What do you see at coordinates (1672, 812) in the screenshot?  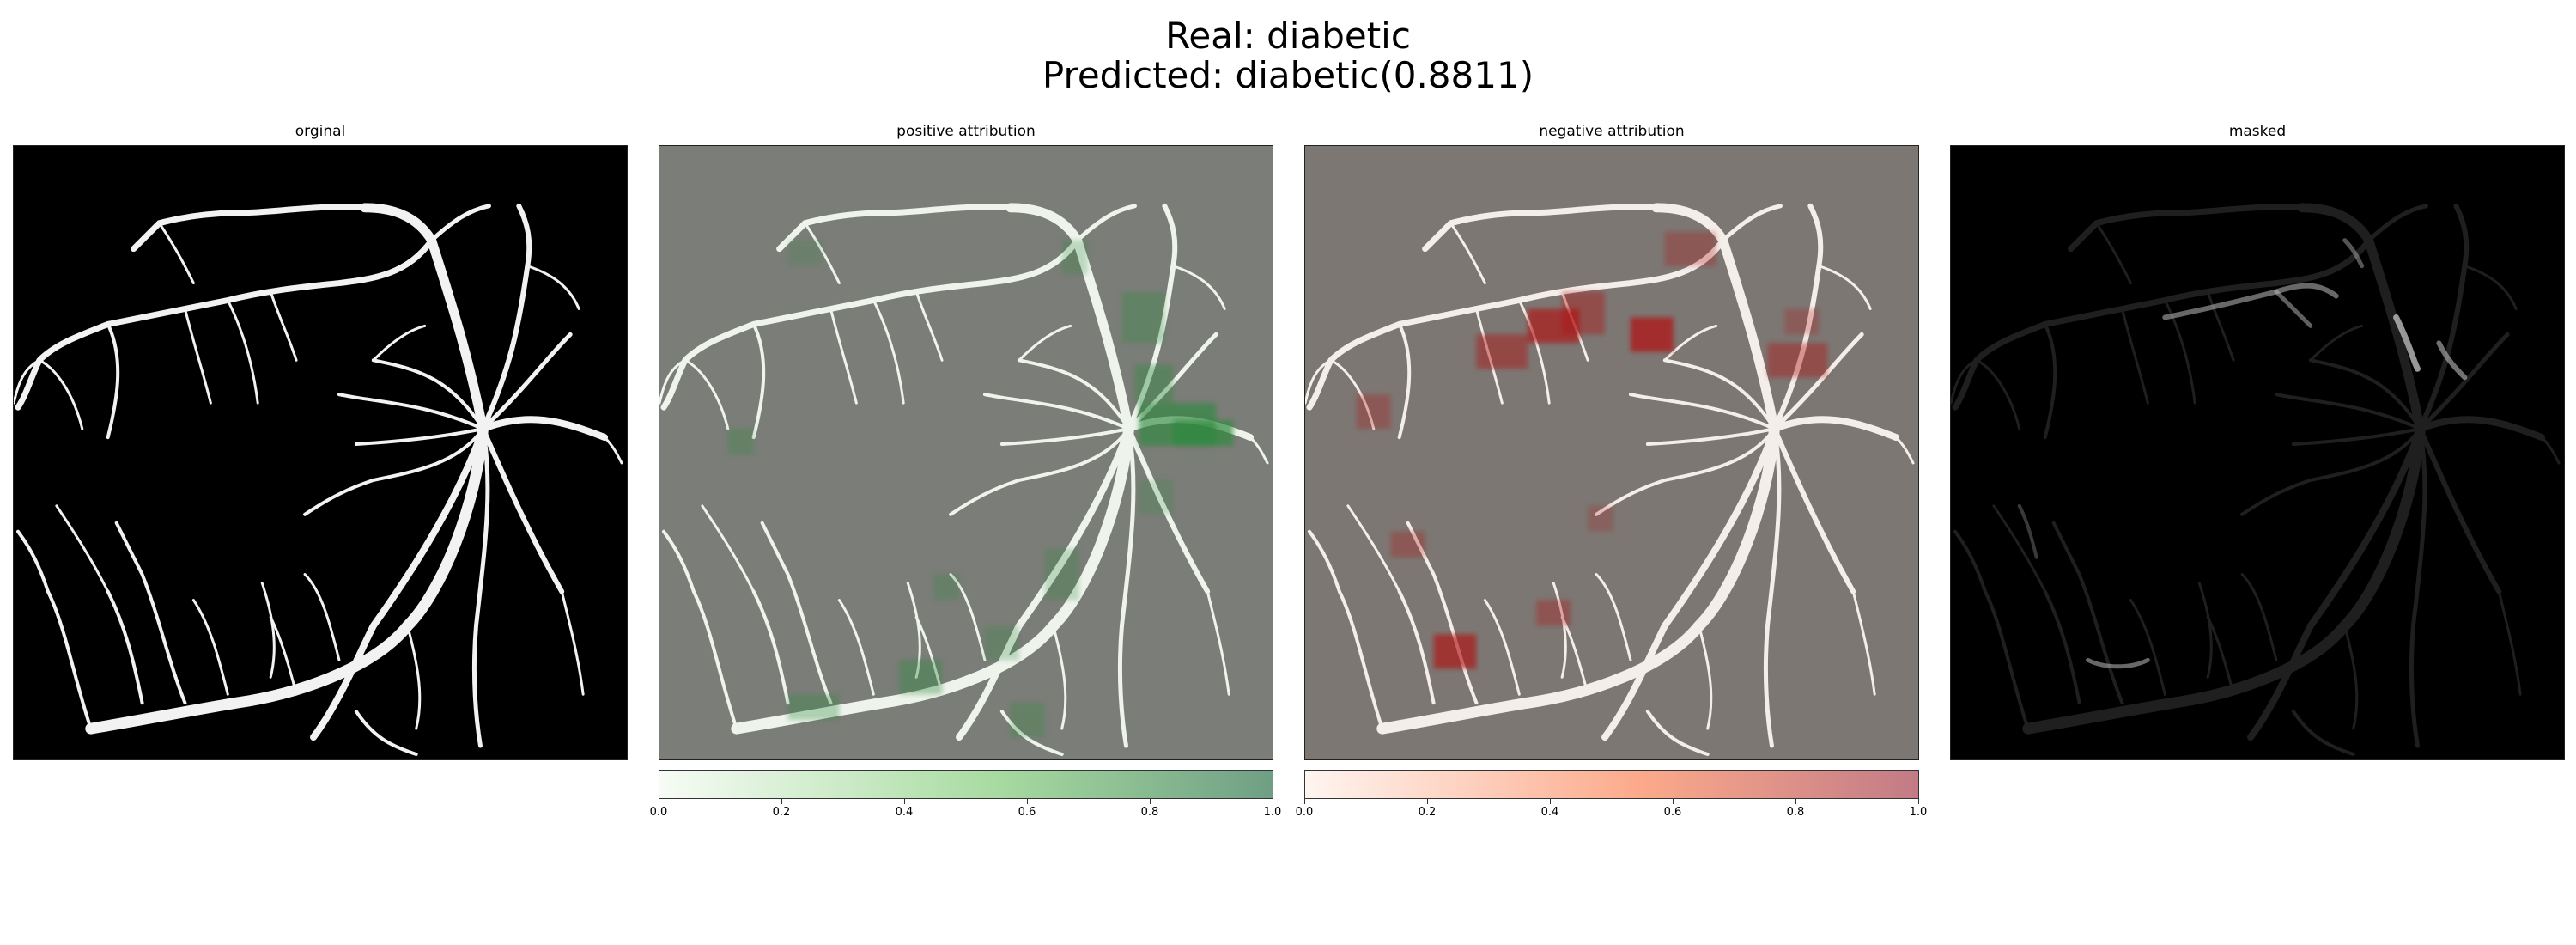 I see `negative-colorbar-tick-label: 0.6` at bounding box center [1672, 812].